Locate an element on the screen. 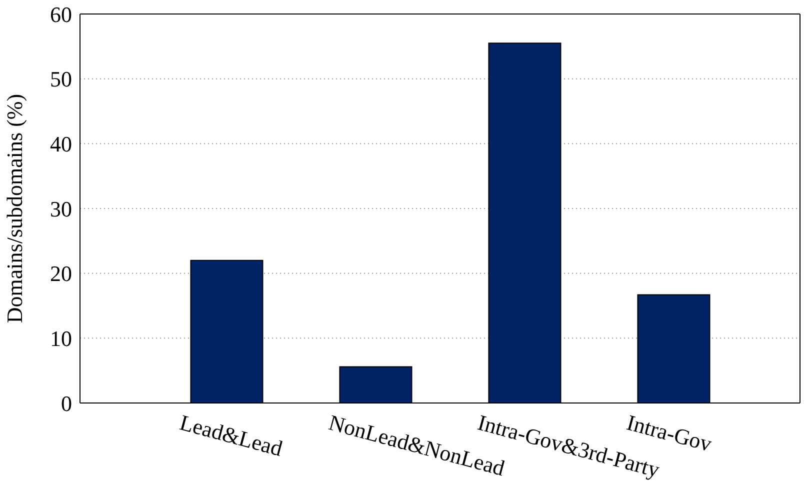 The width and height of the screenshot is (808, 496). y-tick-label: 50 is located at coordinates (61, 79).